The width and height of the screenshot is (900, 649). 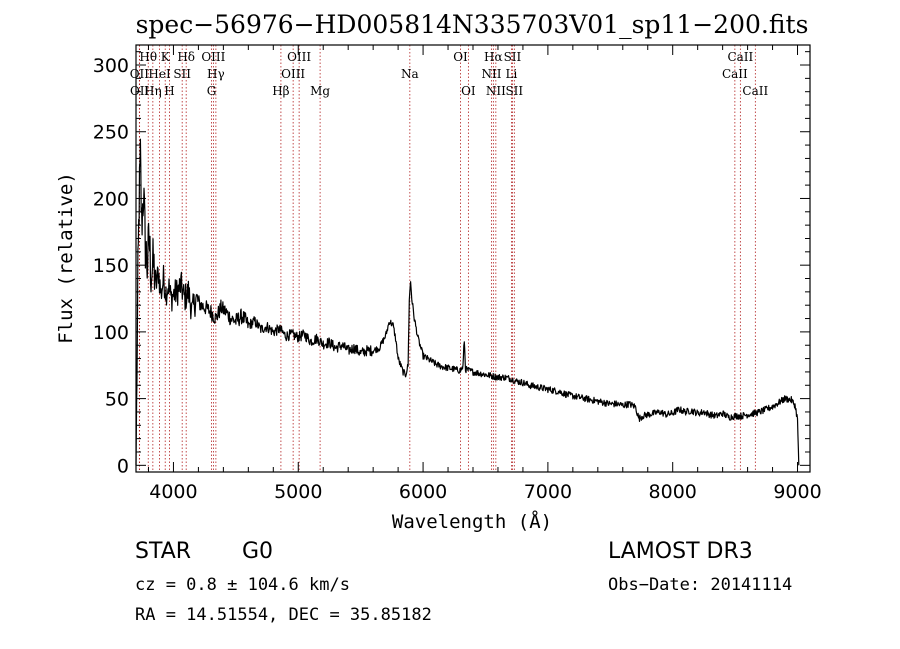 What do you see at coordinates (700, 585) in the screenshot?
I see `obs-date: Obs−Date: 20141114` at bounding box center [700, 585].